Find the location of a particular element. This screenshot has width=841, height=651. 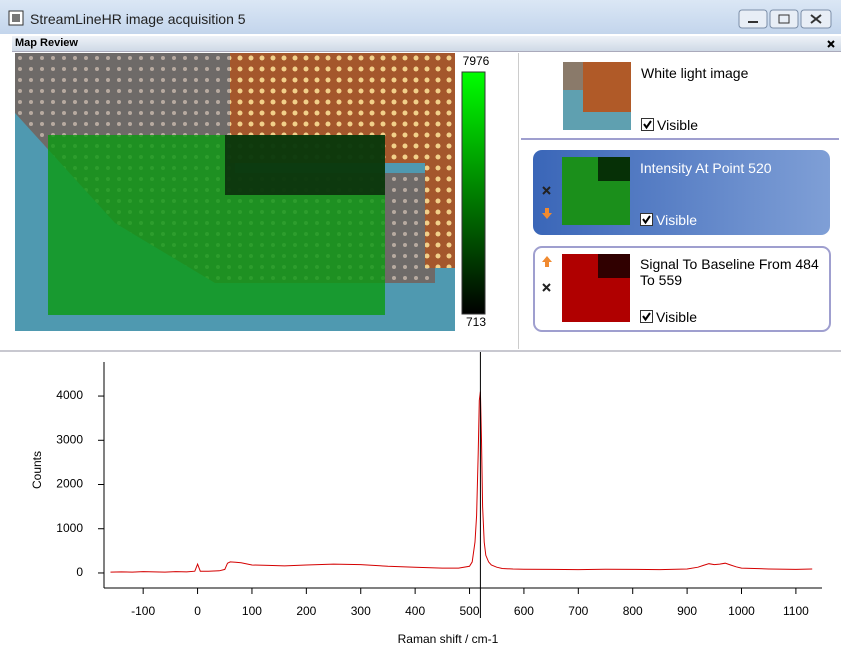

x-axis-label: Raman shift / cm-1 is located at coordinates (448, 639).